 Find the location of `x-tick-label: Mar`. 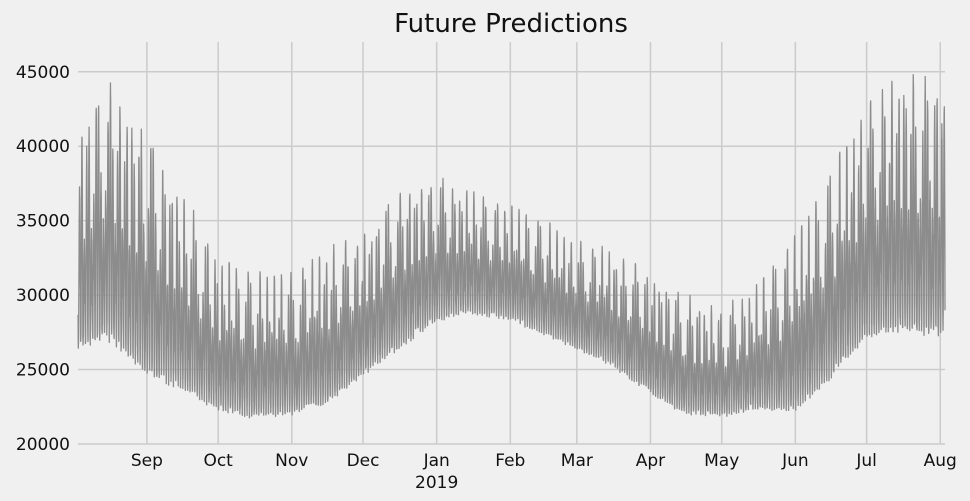

x-tick-label: Mar is located at coordinates (577, 461).